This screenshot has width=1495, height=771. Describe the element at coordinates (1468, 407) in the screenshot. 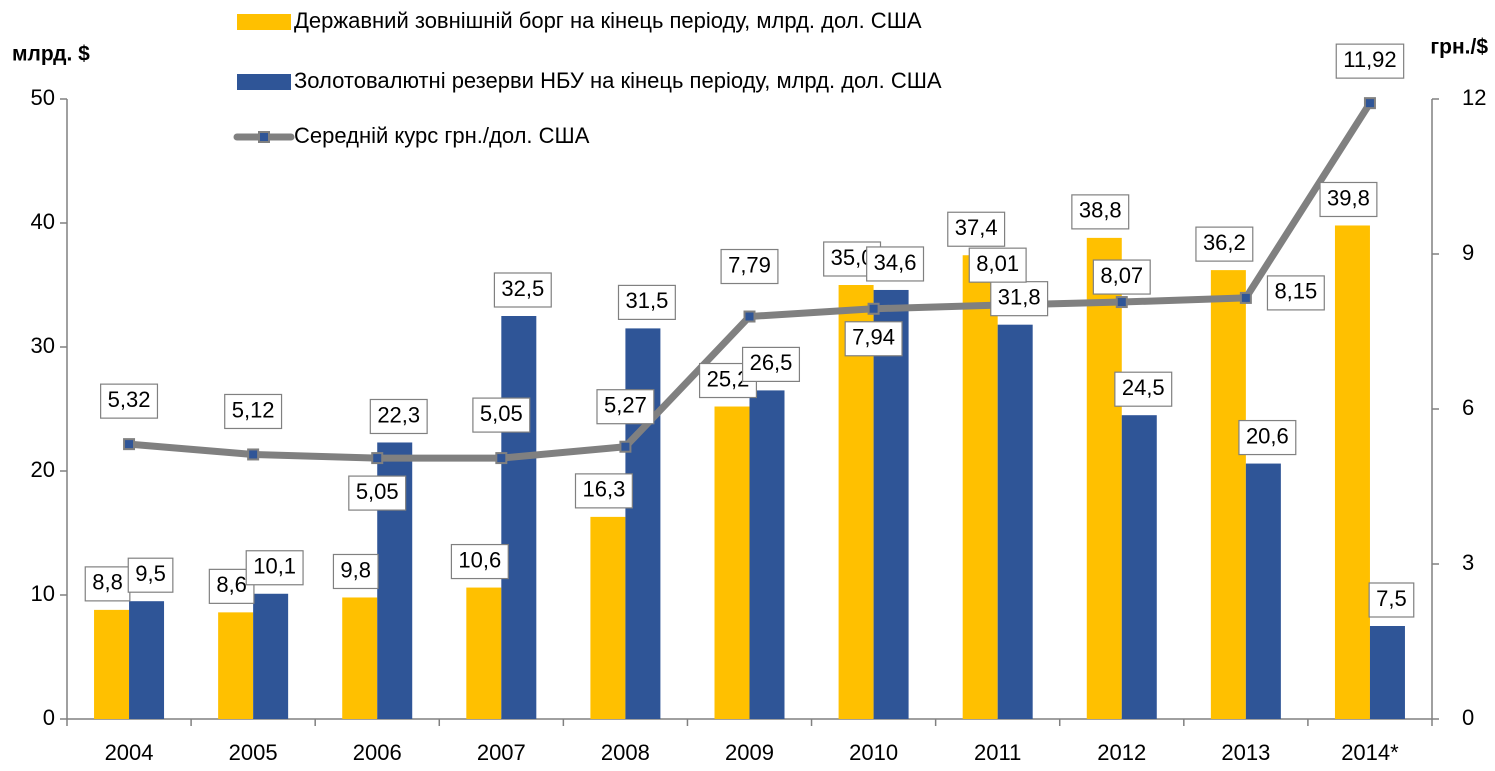

I see `y2-tick-label: 6` at that location.